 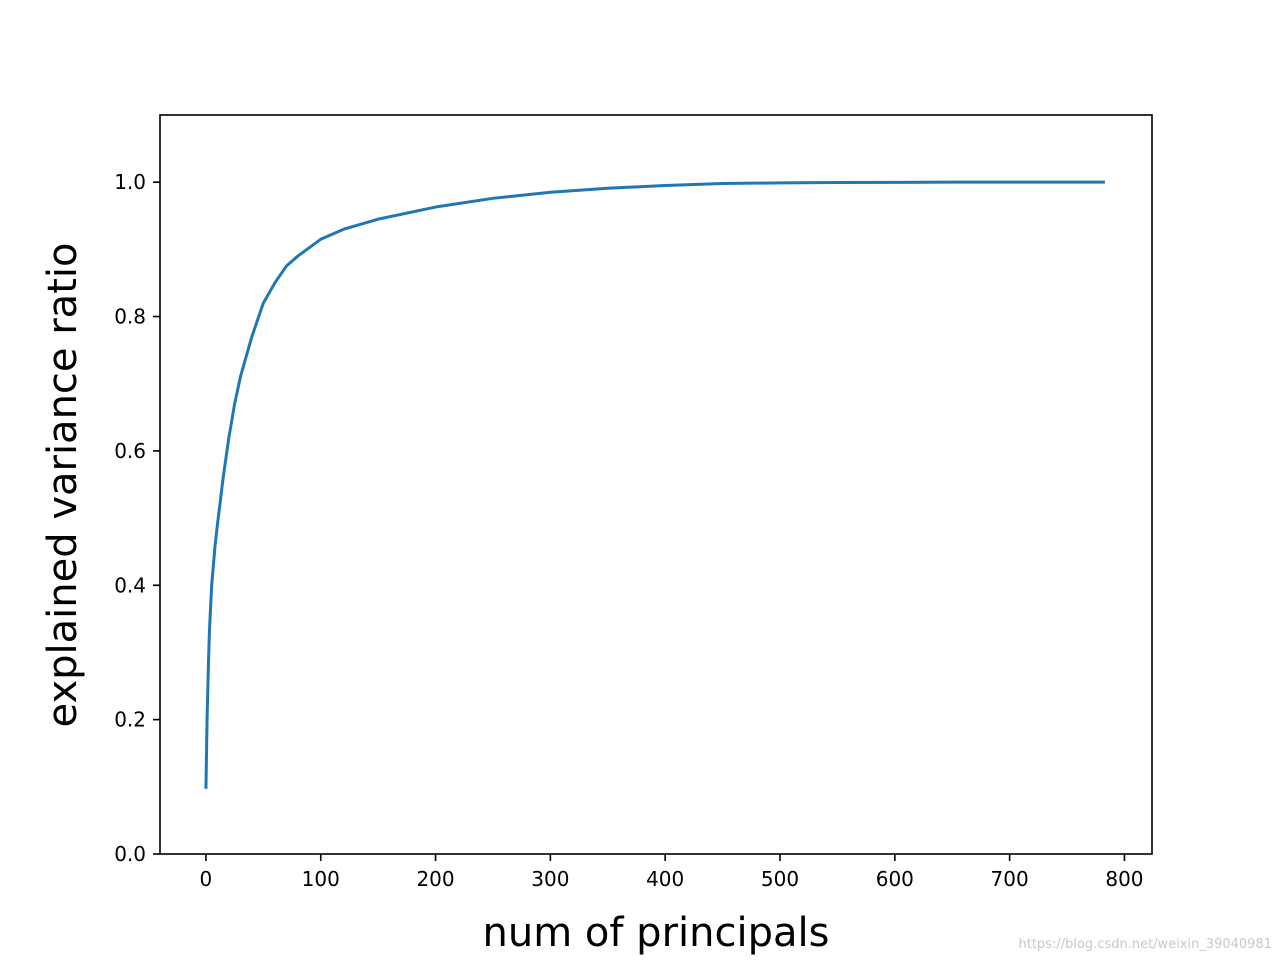 I want to click on x-tick-label: 100, so click(x=321, y=879).